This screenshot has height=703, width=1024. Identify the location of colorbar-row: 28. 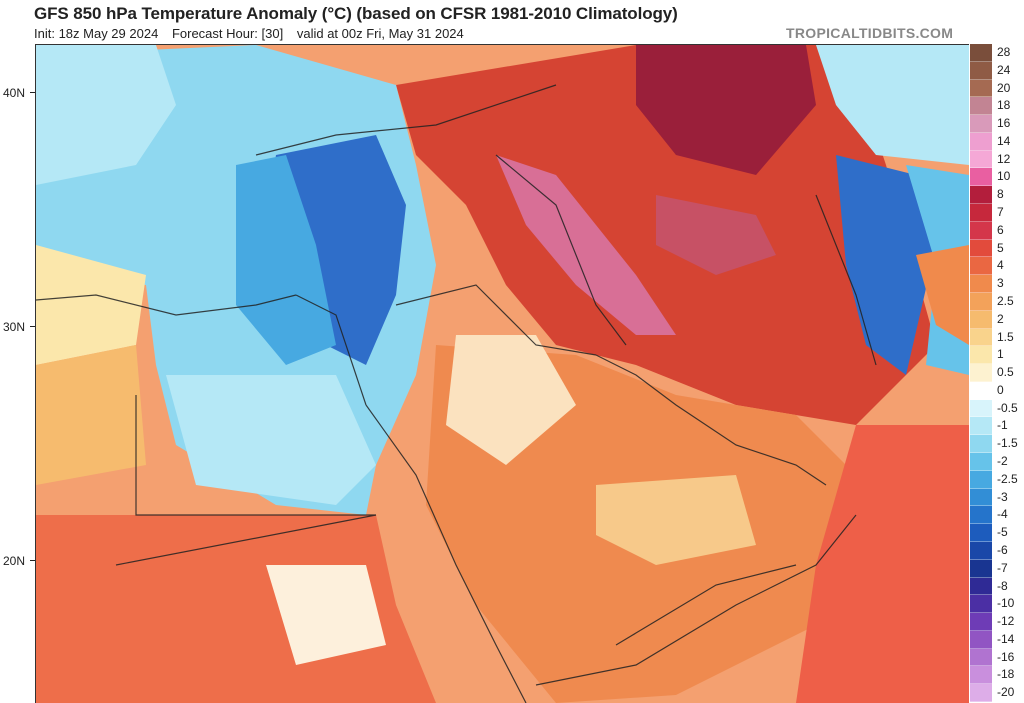
(997, 53).